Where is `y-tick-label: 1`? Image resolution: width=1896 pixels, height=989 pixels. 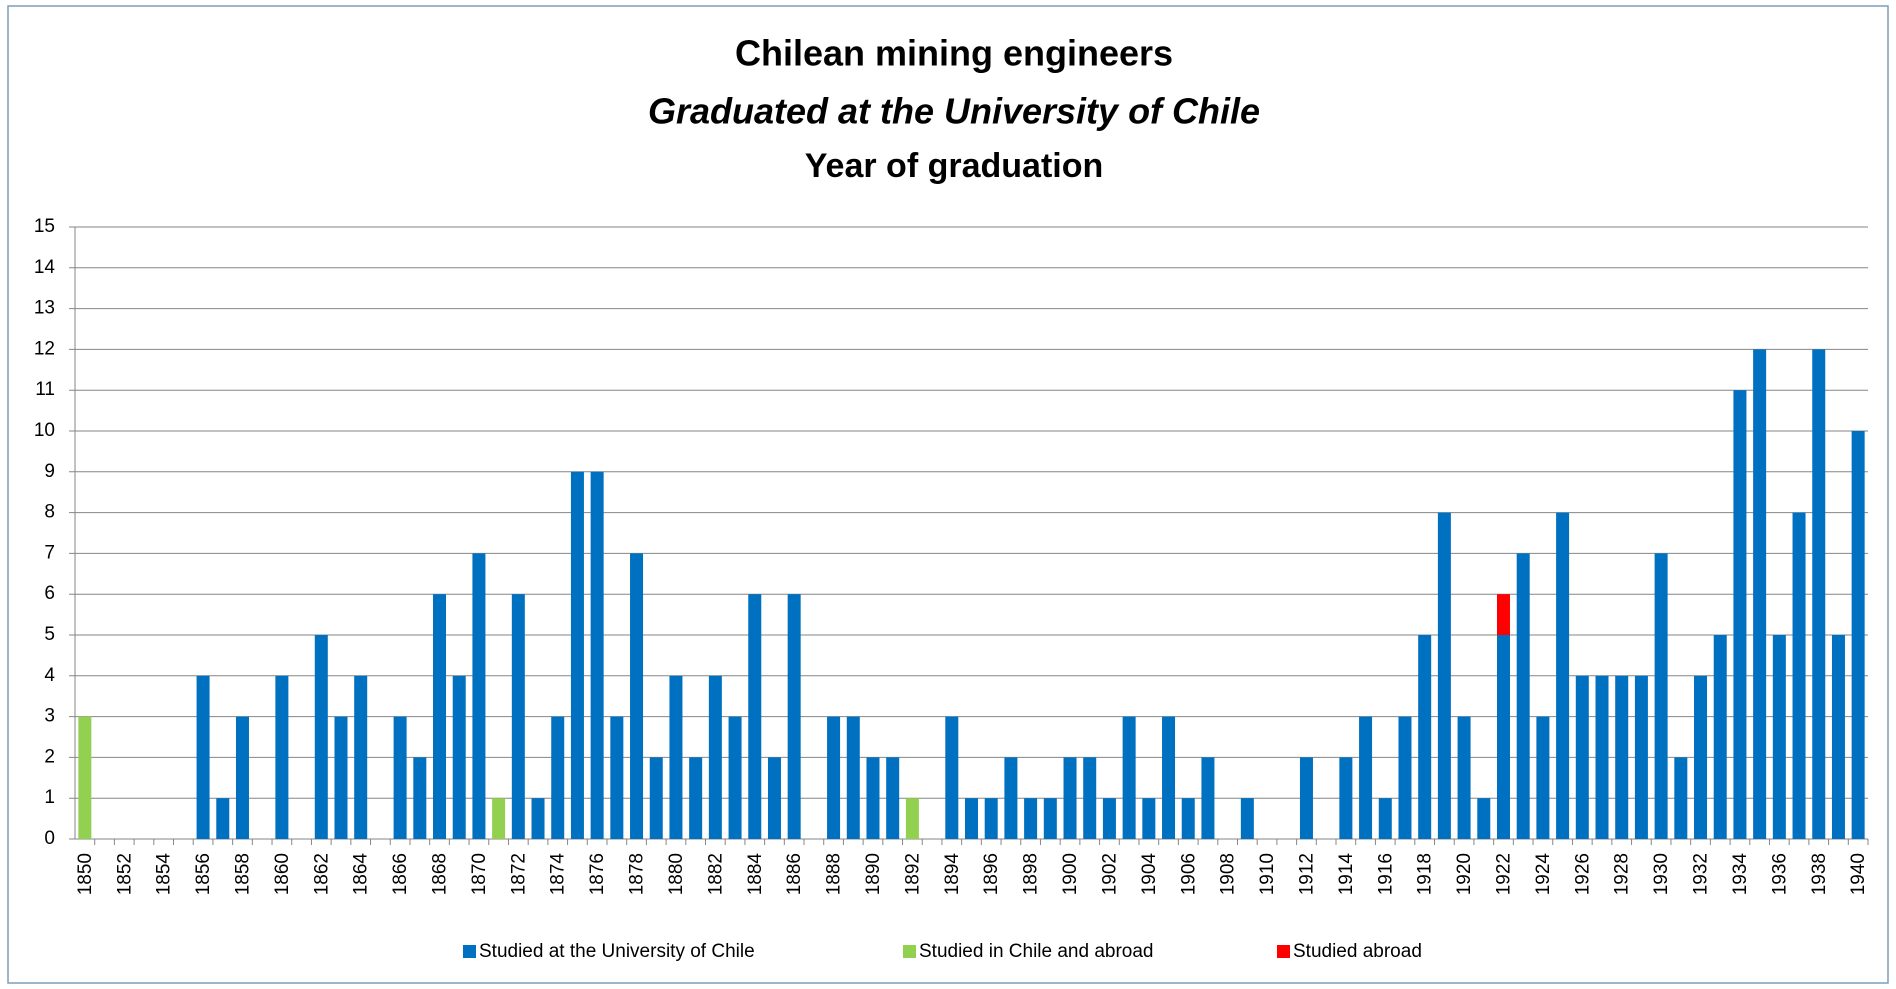 y-tick-label: 1 is located at coordinates (49, 797).